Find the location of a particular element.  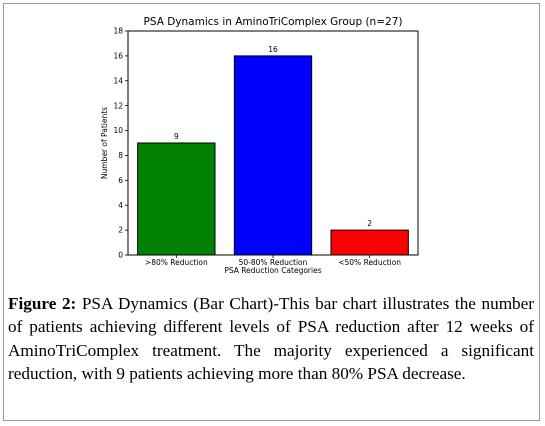

x-tick-label: >80% Reduction is located at coordinates (176, 262).